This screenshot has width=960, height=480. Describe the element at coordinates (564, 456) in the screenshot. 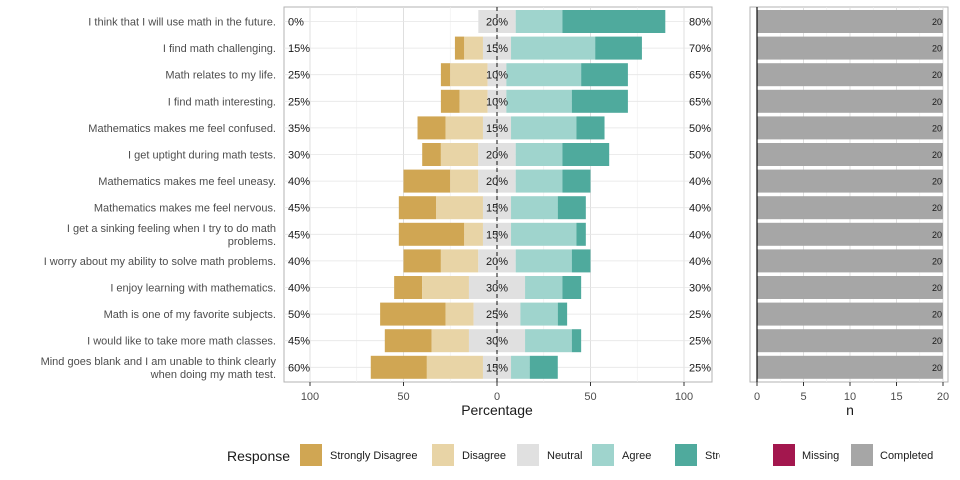

I see `legend-label: Neutral` at that location.